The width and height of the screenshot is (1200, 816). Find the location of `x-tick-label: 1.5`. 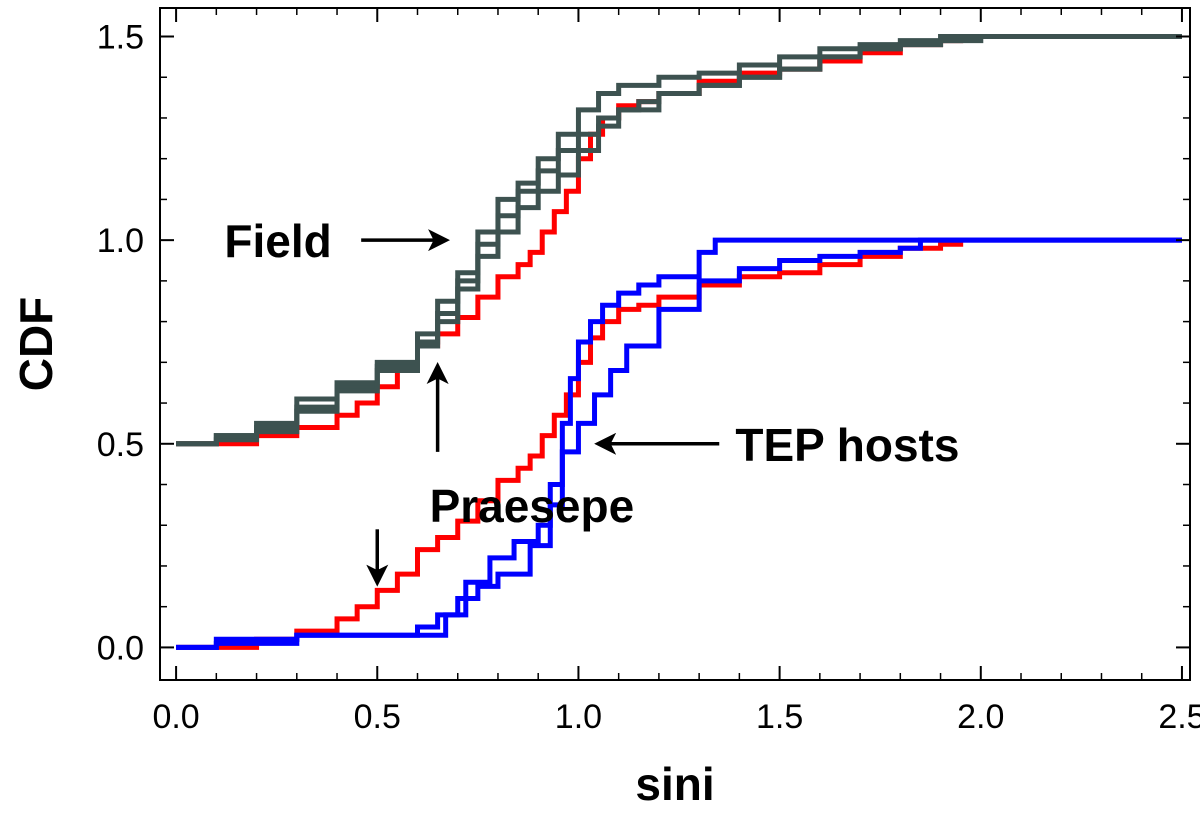

x-tick-label: 1.5 is located at coordinates (779, 717).